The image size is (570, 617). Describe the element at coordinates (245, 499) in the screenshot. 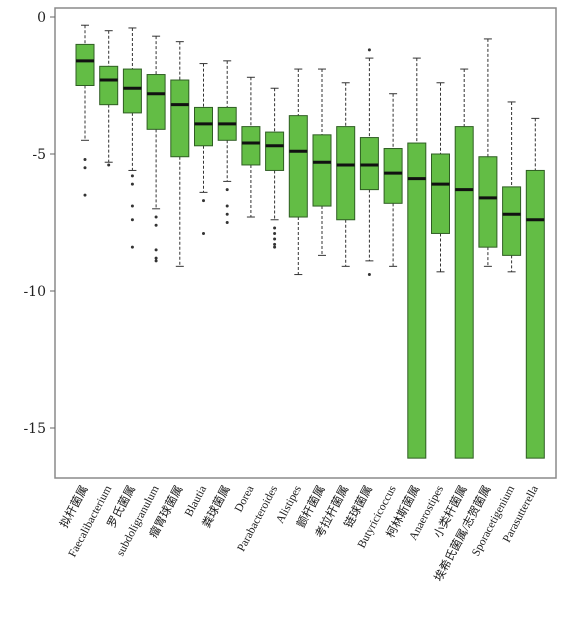

I see `x-category-label: Dorea` at that location.